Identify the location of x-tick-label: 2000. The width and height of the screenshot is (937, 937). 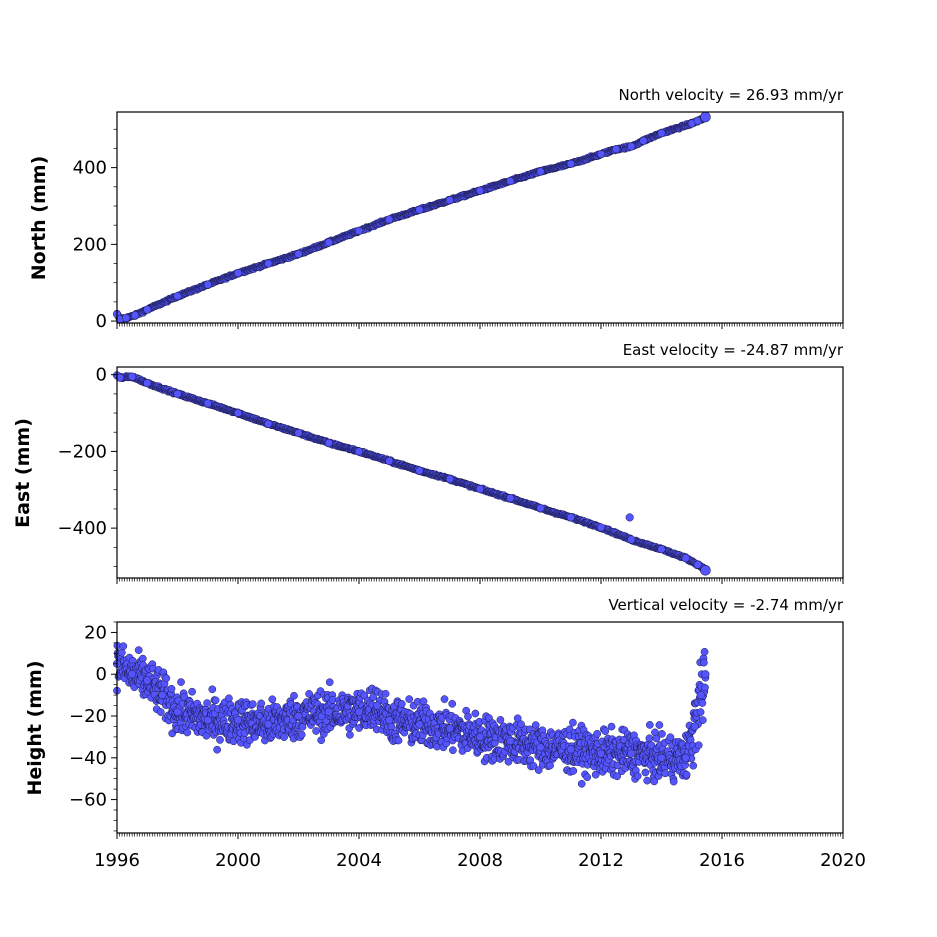
(238, 860).